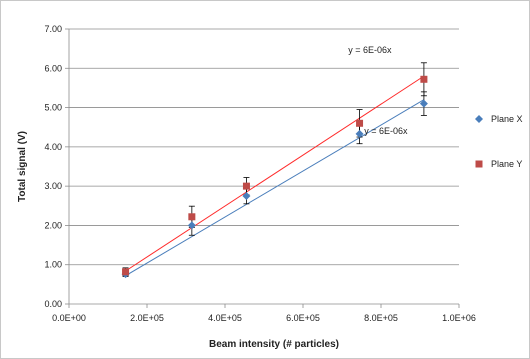  Describe the element at coordinates (499, 141) in the screenshot. I see `legend: Plane X Plane Y` at that location.